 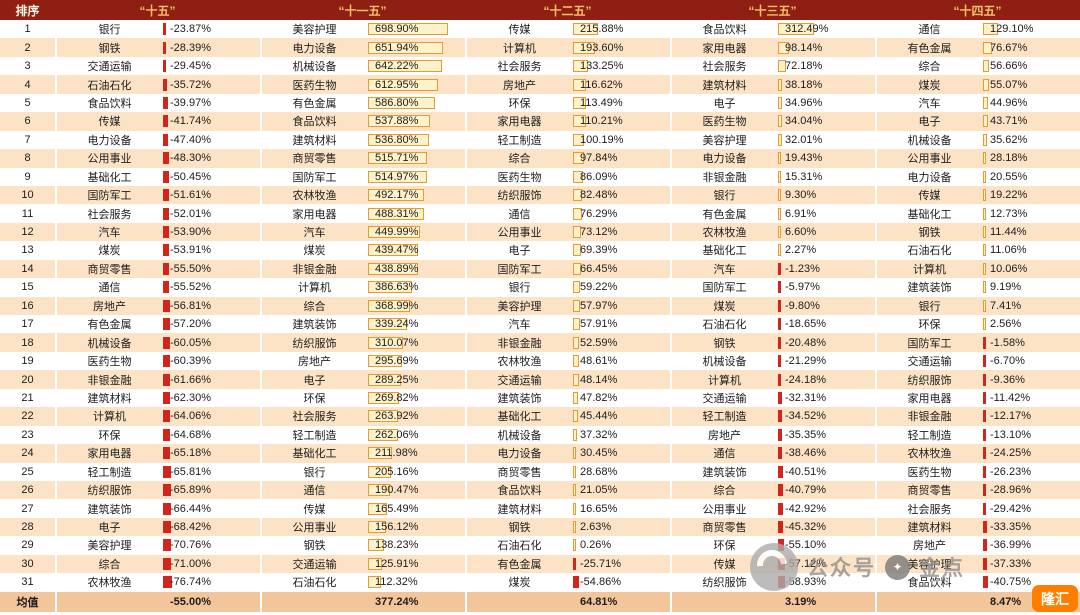 What do you see at coordinates (314, 417) in the screenshot?
I see `sector-name: 社会服务` at bounding box center [314, 417].